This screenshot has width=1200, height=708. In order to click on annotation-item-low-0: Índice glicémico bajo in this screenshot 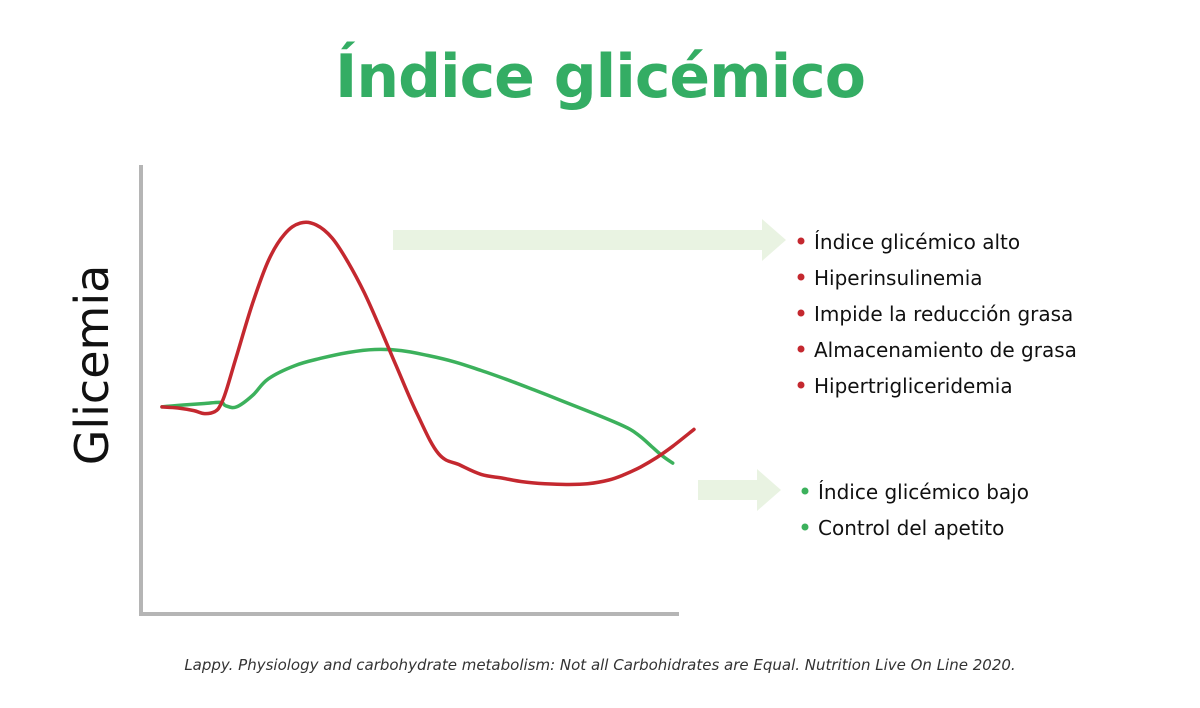, I will do `click(923, 492)`.